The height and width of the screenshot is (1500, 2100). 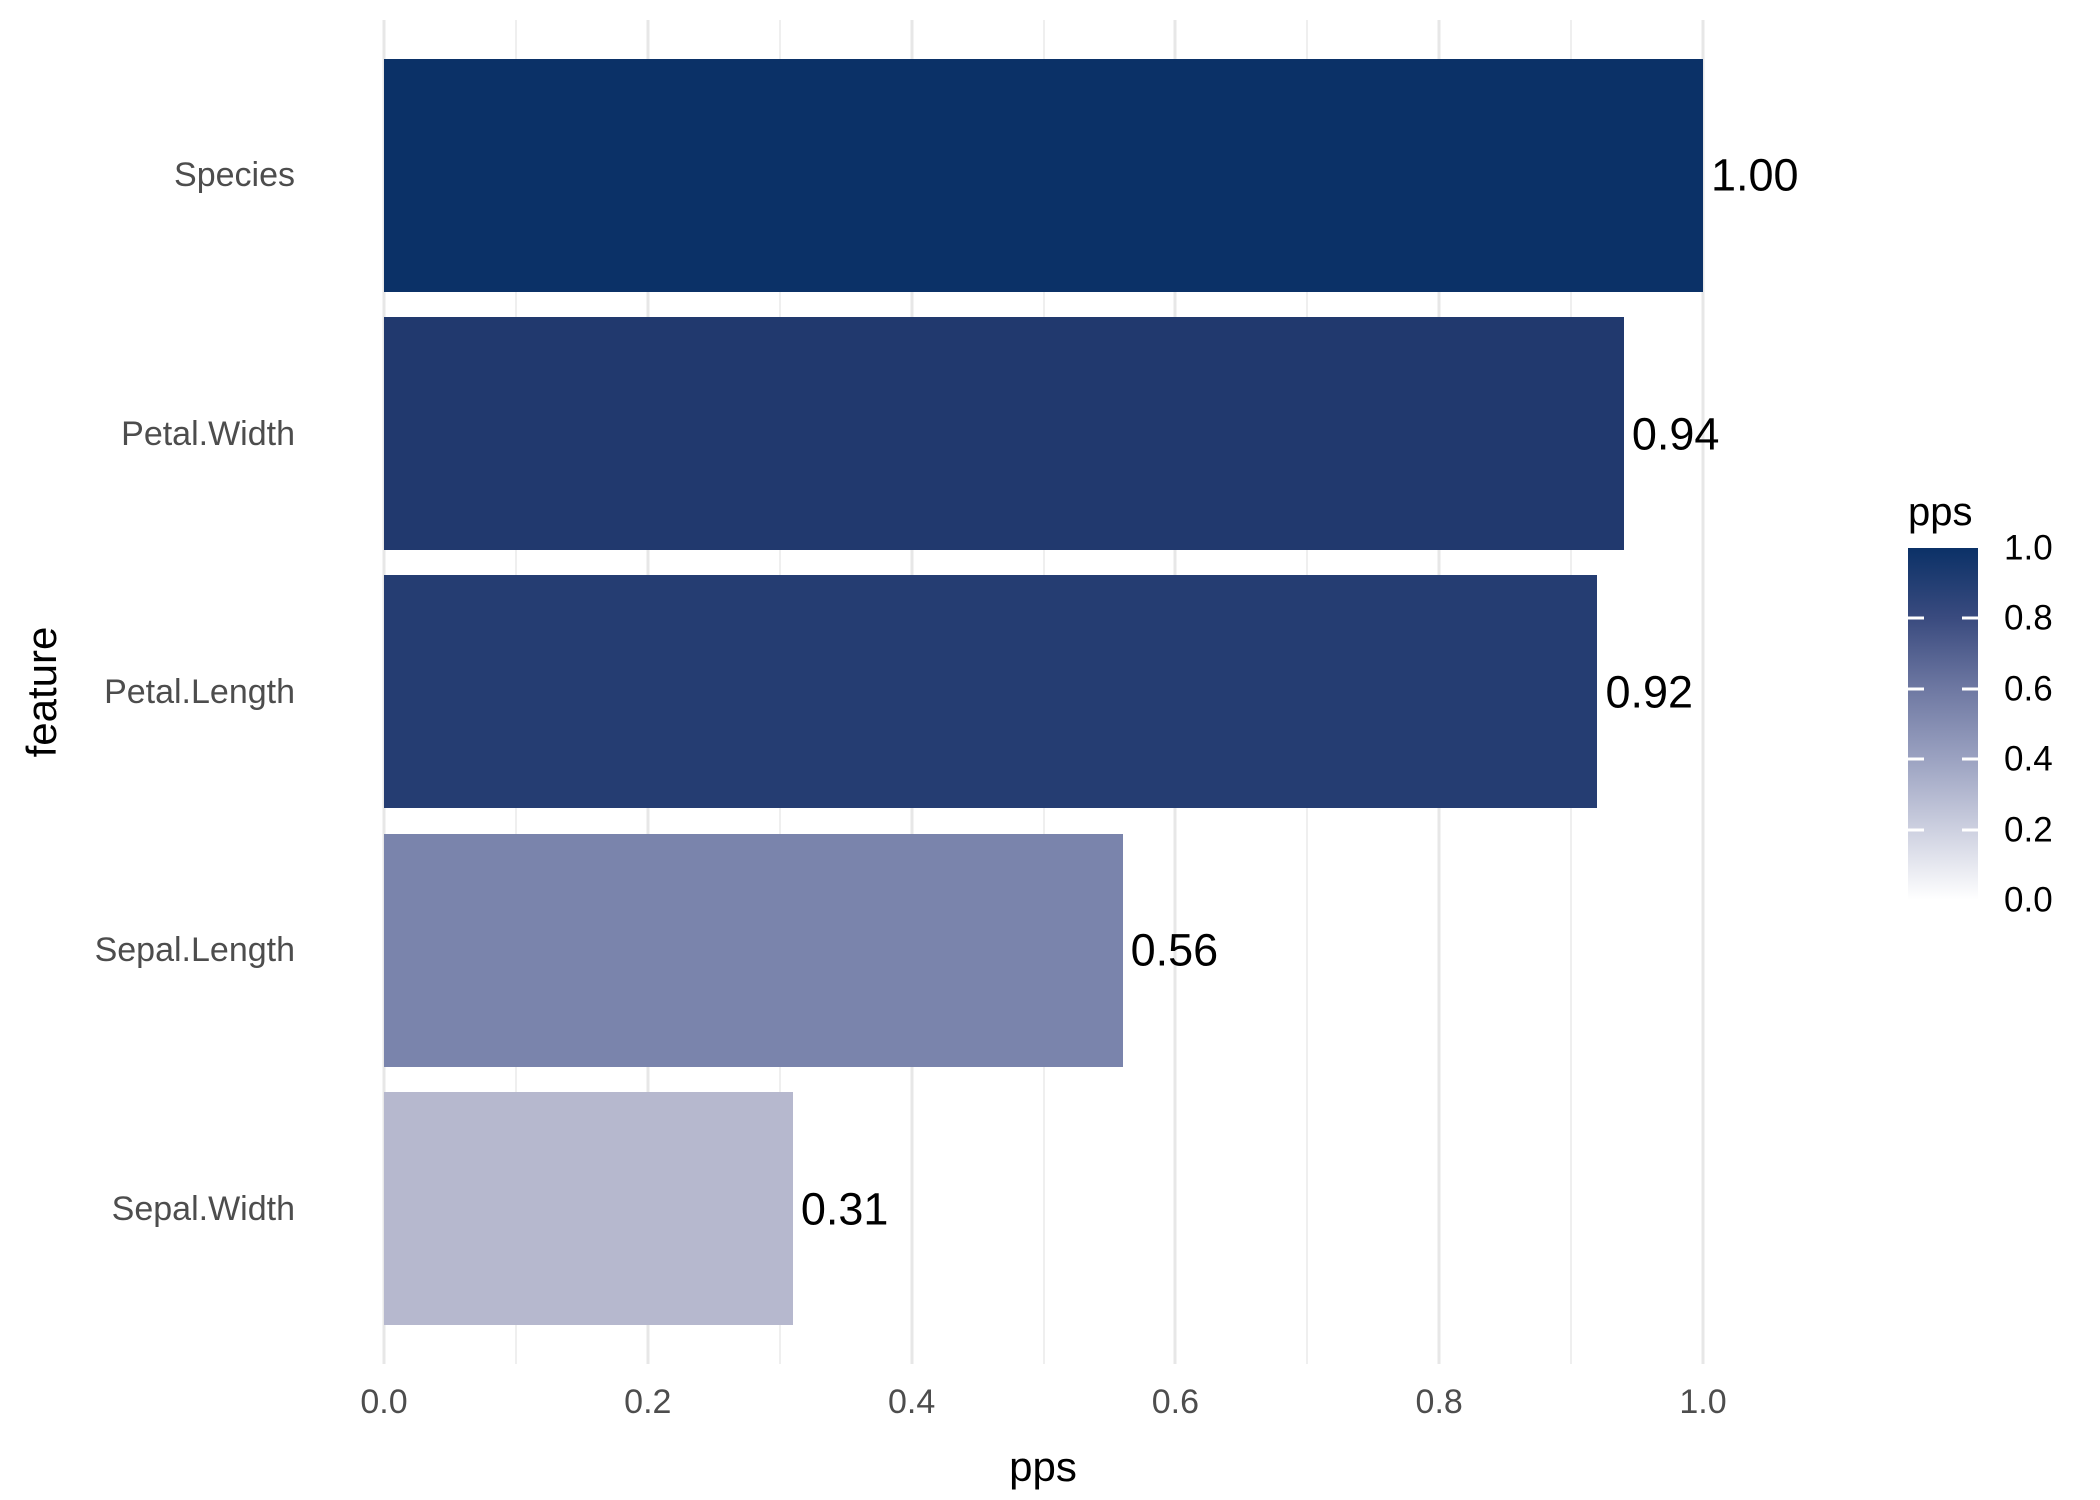 I want to click on x-axis-tick-label: 1.0, so click(x=1703, y=1402).